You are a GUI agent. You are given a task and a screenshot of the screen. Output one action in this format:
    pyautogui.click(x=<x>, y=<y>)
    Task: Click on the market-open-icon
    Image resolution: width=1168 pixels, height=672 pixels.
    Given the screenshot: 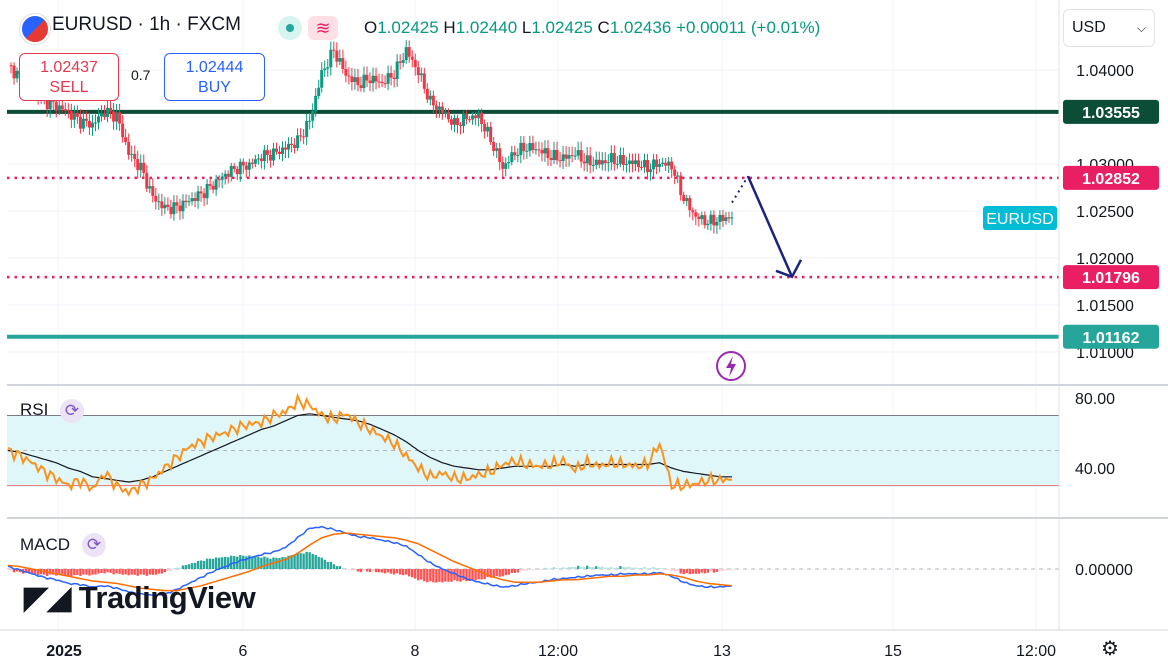 What is the action you would take?
    pyautogui.click(x=290, y=28)
    